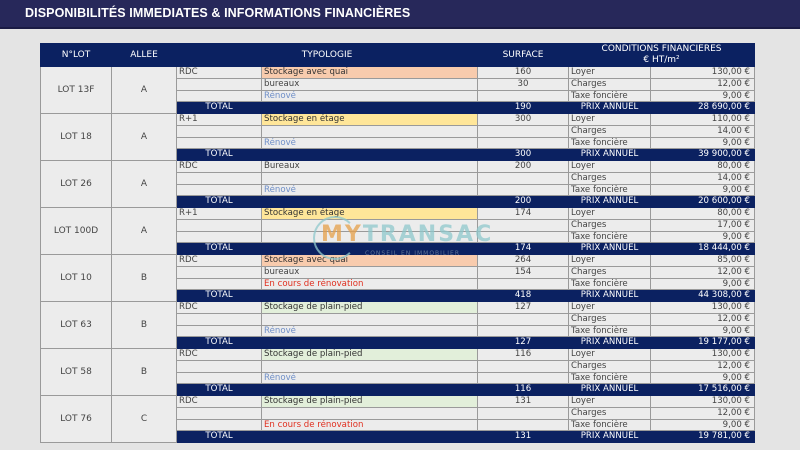  Describe the element at coordinates (523, 201) in the screenshot. I see `total-surface: 200` at that location.